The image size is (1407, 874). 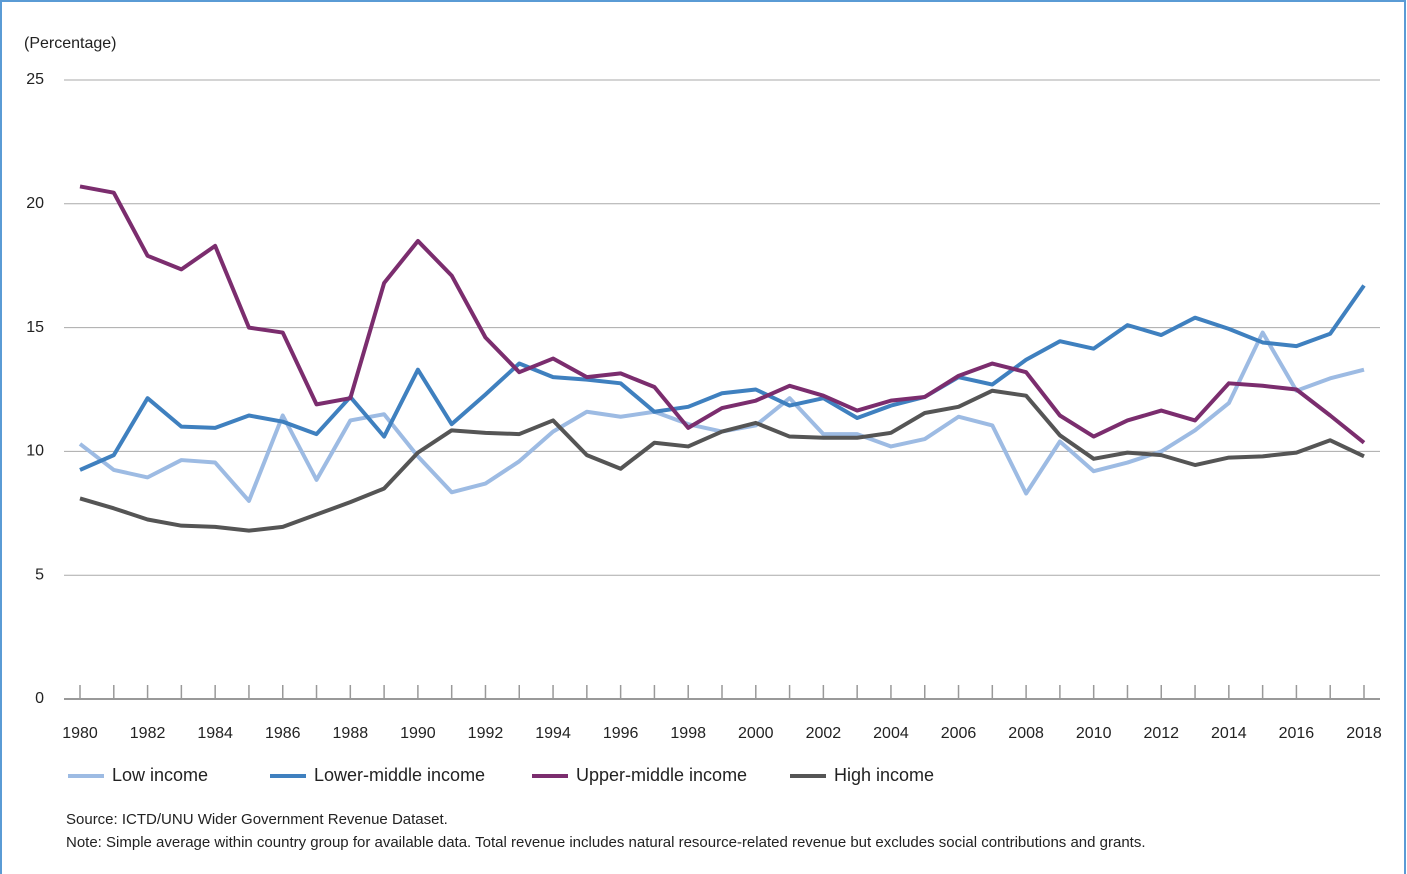 What do you see at coordinates (35, 327) in the screenshot?
I see `y-tick-label: 15` at bounding box center [35, 327].